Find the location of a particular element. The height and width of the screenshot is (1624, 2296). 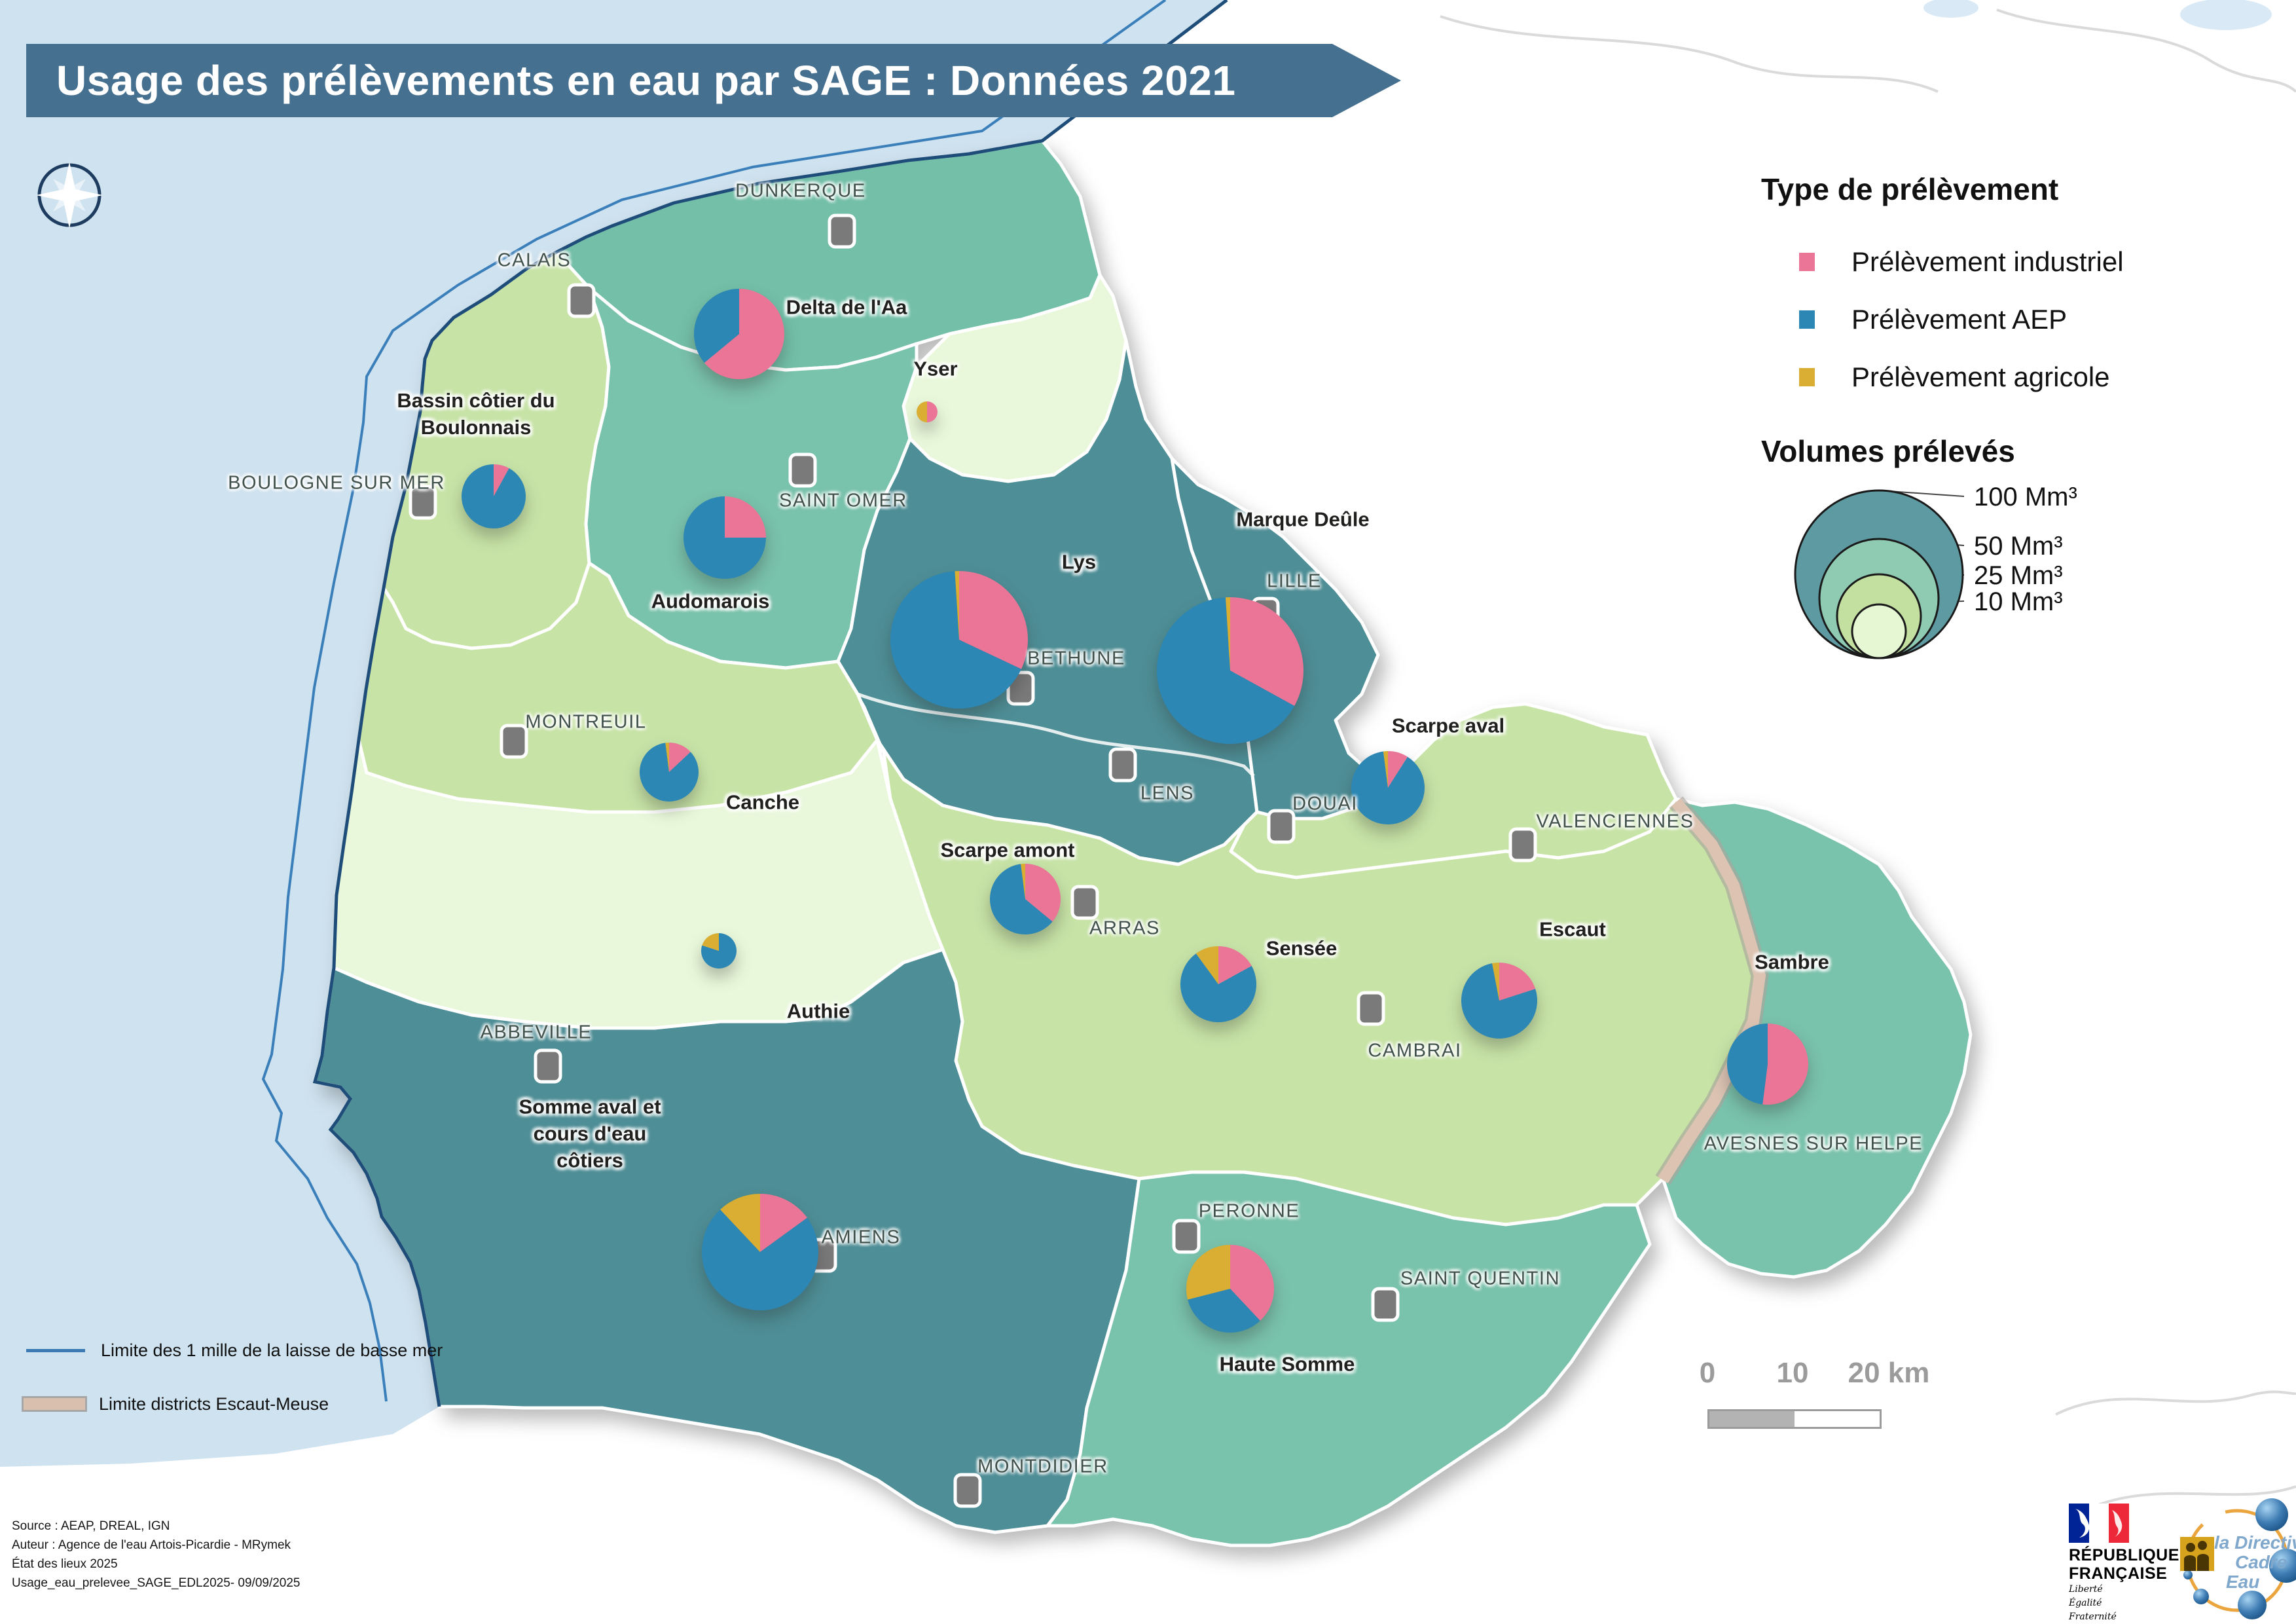

rf-motto-3: Fraternité is located at coordinates (2093, 1617).